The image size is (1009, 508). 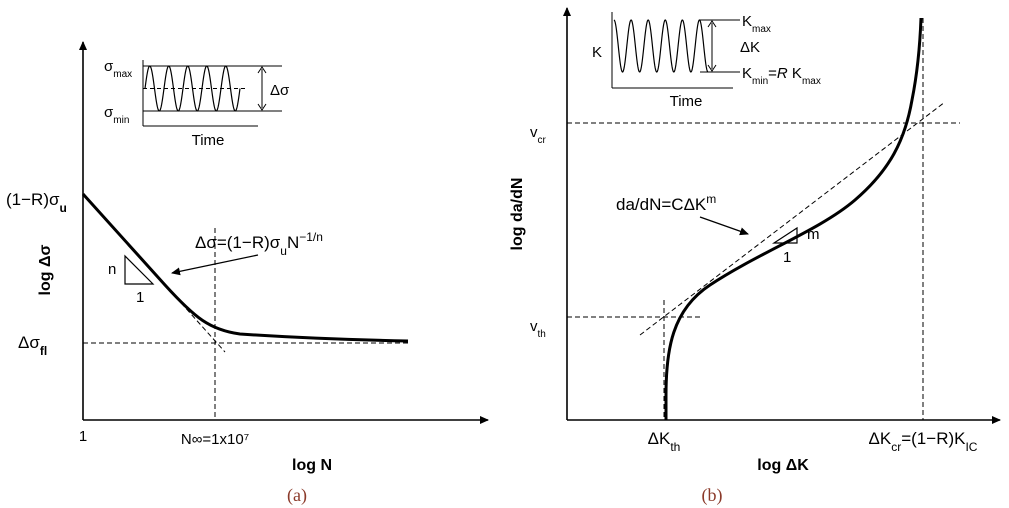 What do you see at coordinates (36, 202) in the screenshot?
I see `panel-a-intercept-label: (1−R)σu` at bounding box center [36, 202].